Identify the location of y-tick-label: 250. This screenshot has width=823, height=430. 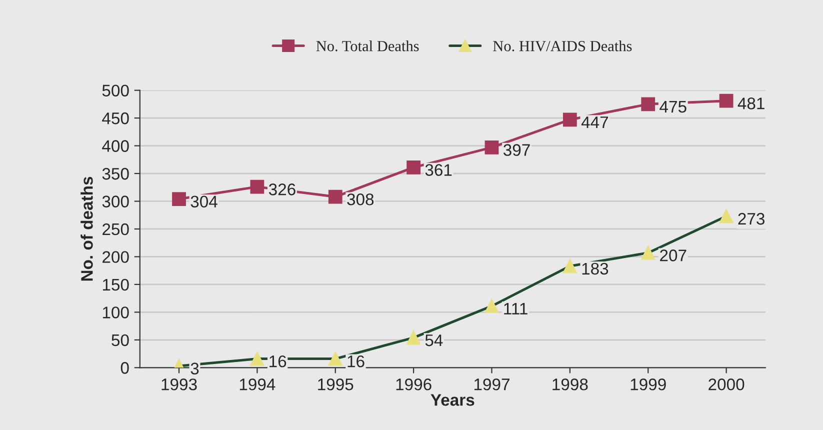
(115, 229).